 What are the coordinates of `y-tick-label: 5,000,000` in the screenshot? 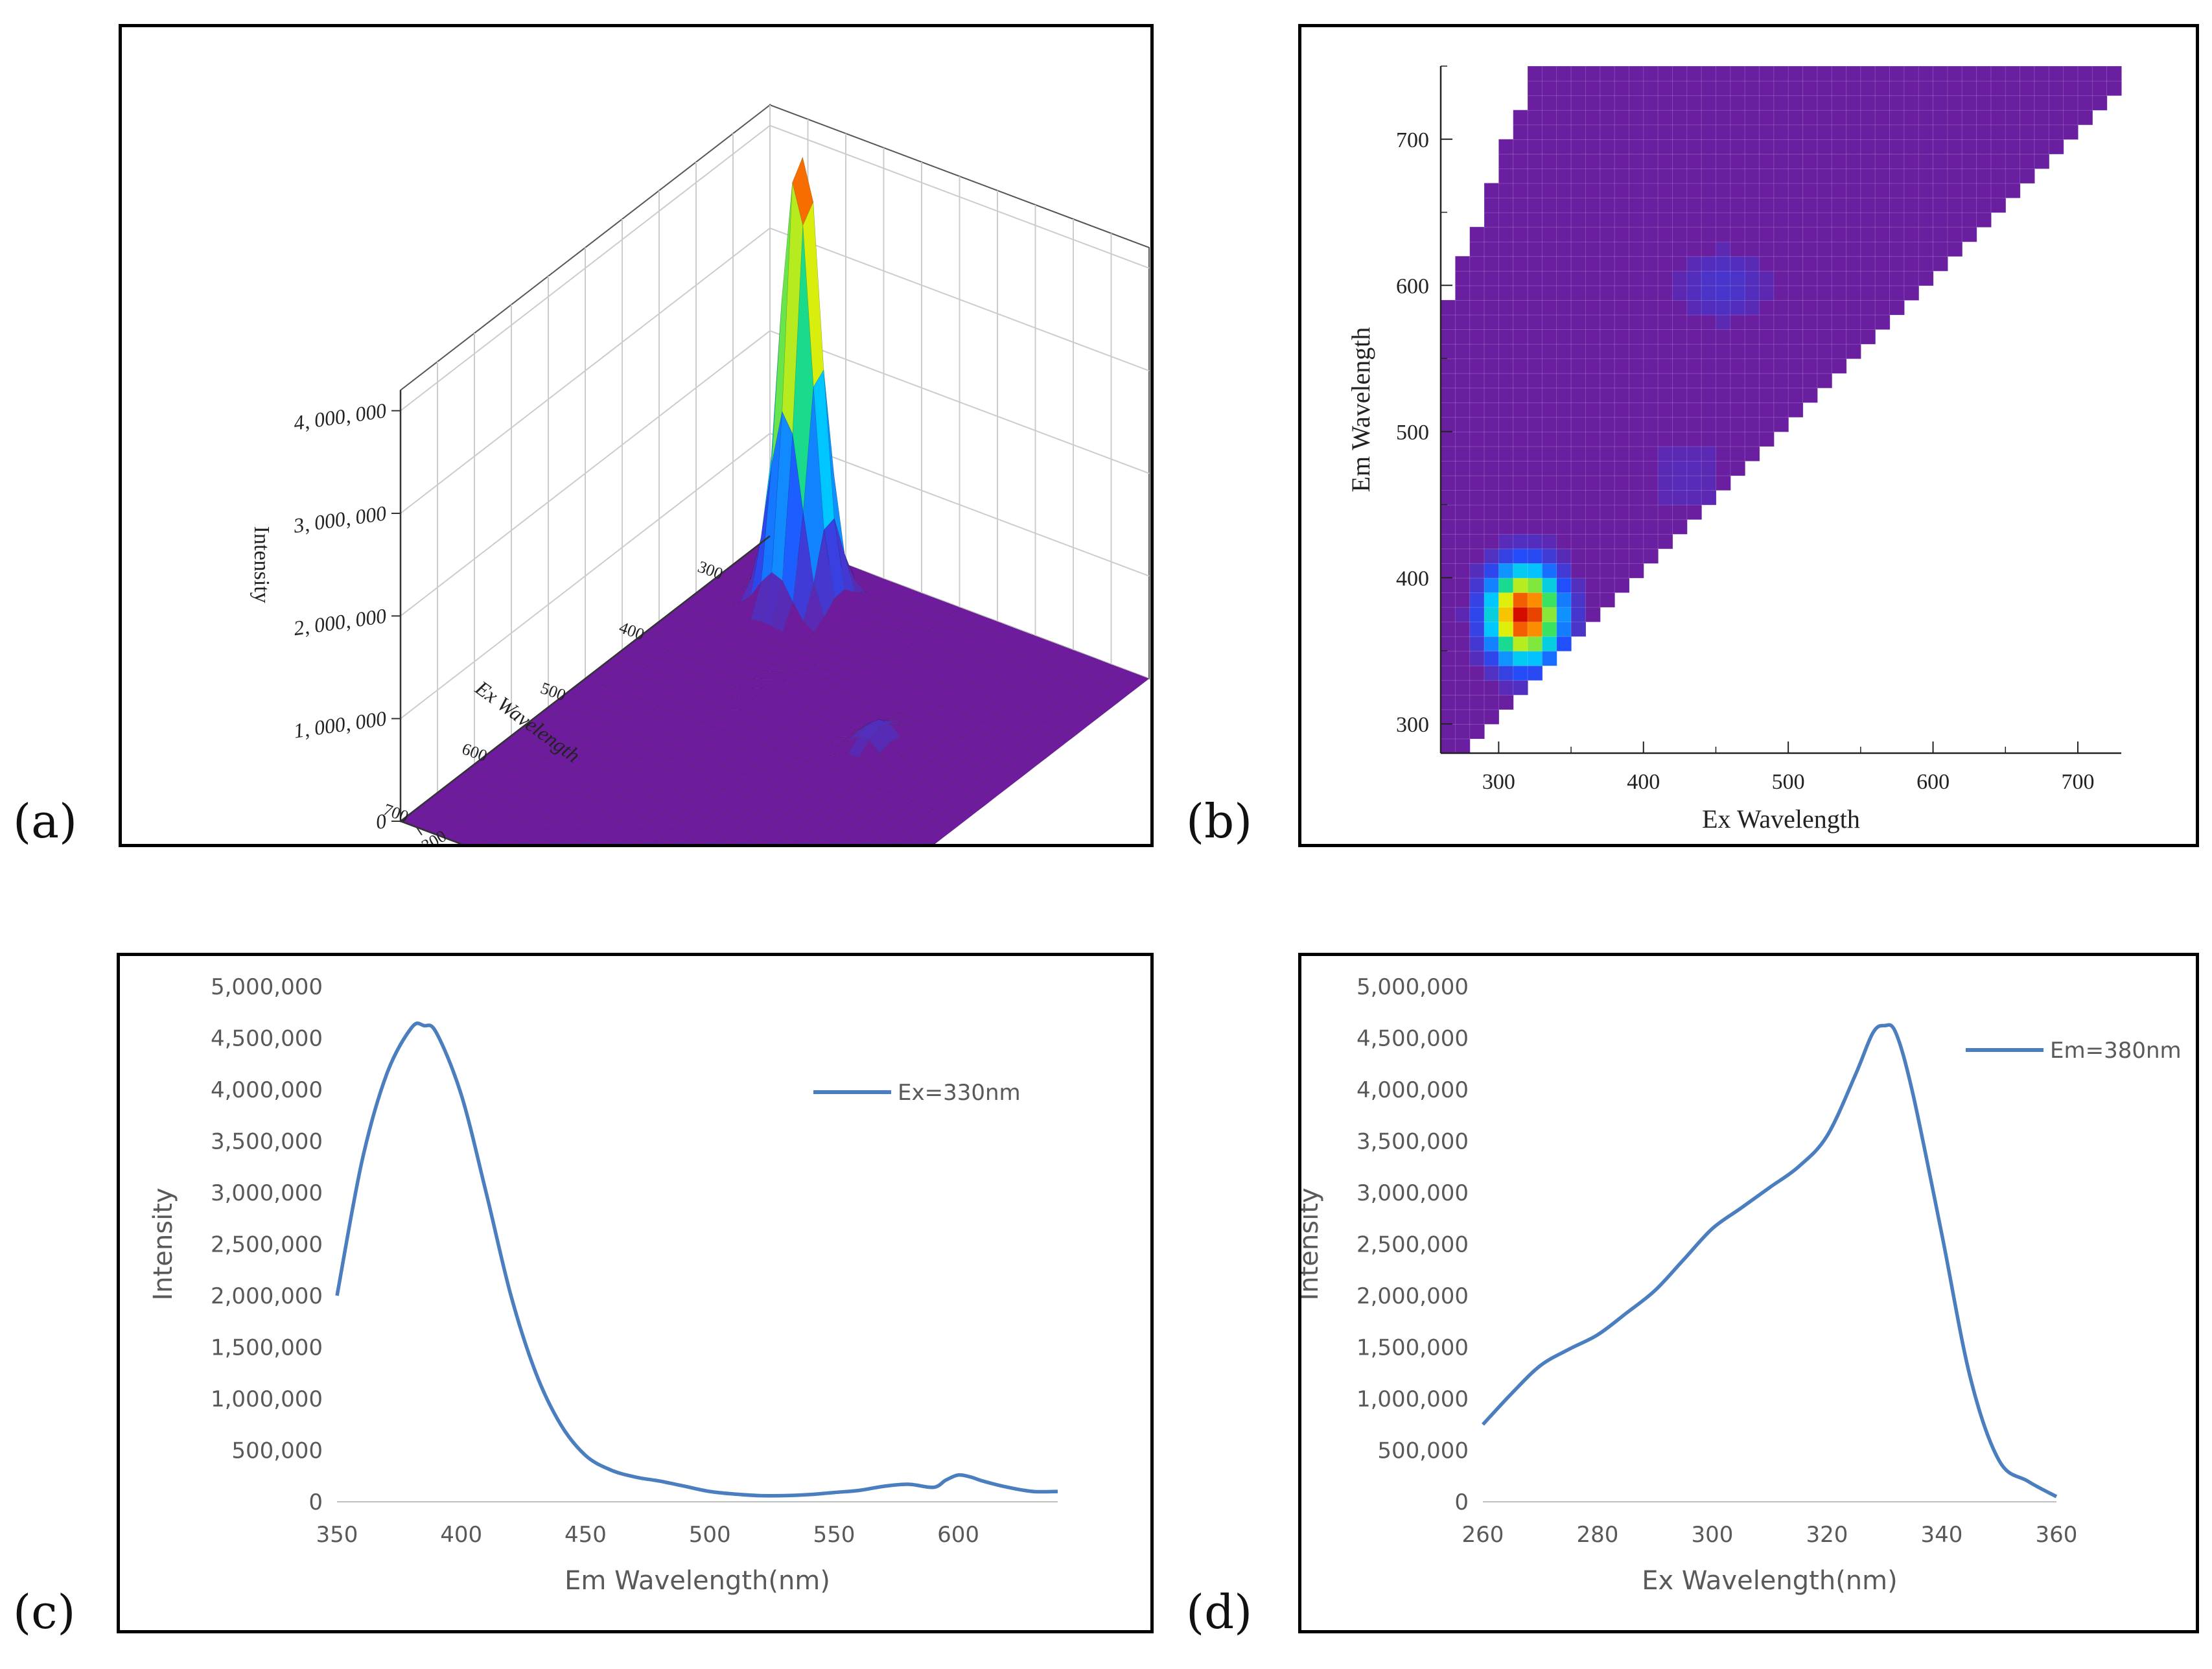 It's located at (1412, 987).